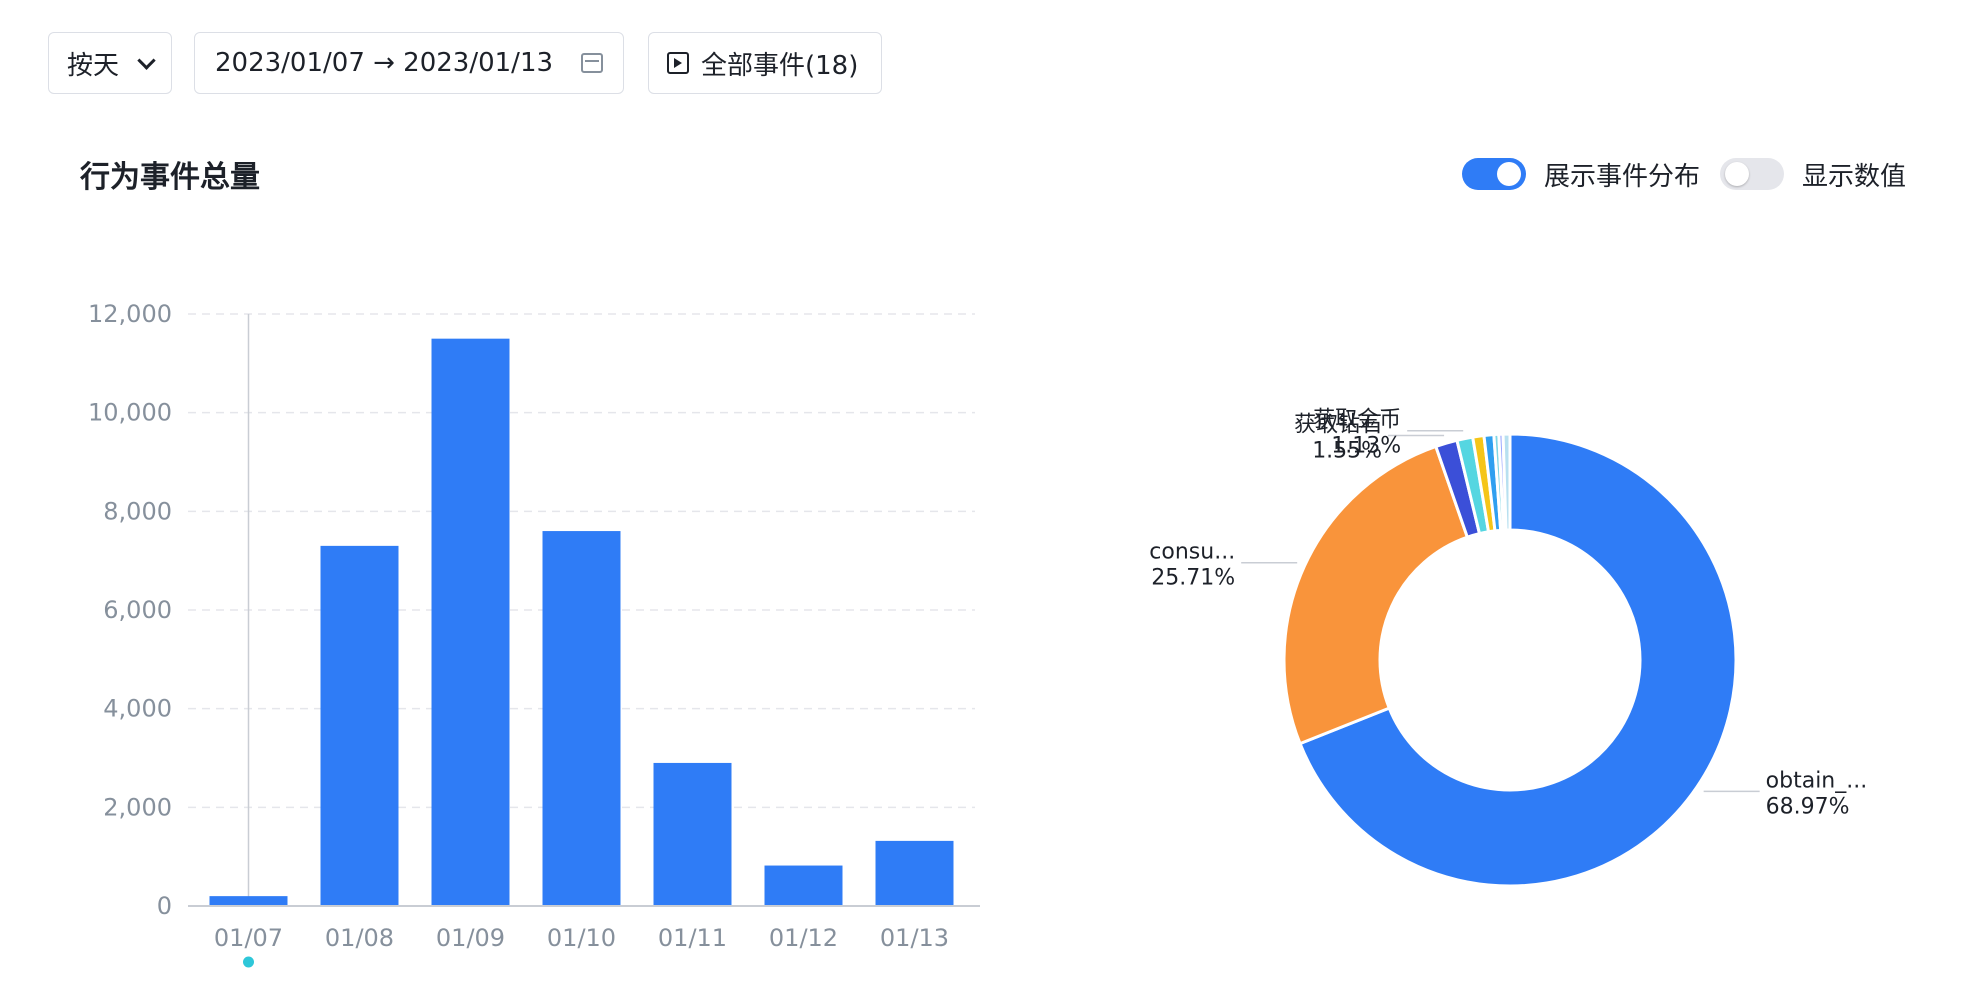  What do you see at coordinates (1752, 174) in the screenshot?
I see `show-values-toggle` at bounding box center [1752, 174].